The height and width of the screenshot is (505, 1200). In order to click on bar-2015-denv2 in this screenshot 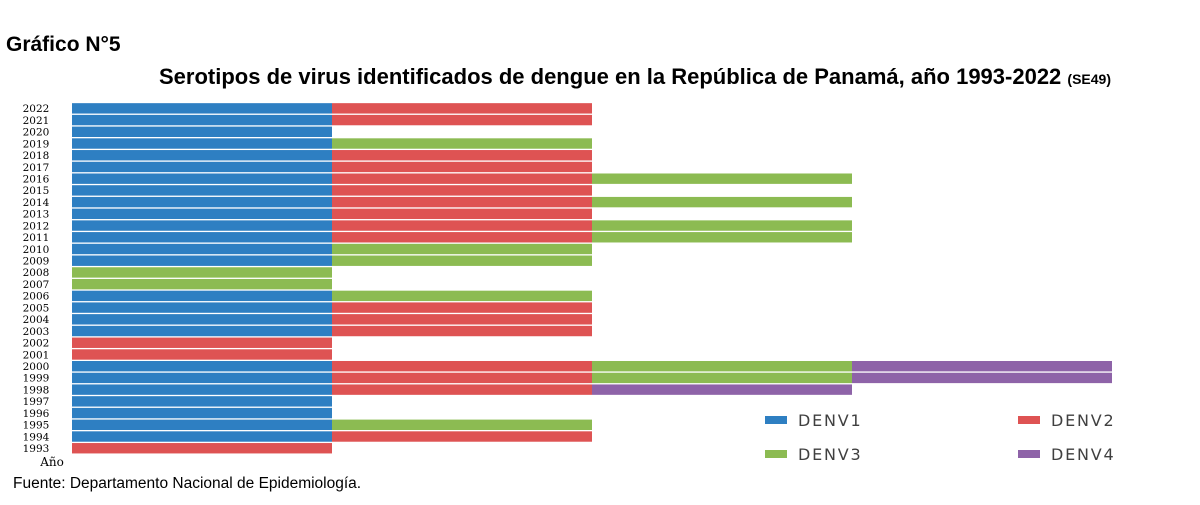, I will do `click(462, 190)`.